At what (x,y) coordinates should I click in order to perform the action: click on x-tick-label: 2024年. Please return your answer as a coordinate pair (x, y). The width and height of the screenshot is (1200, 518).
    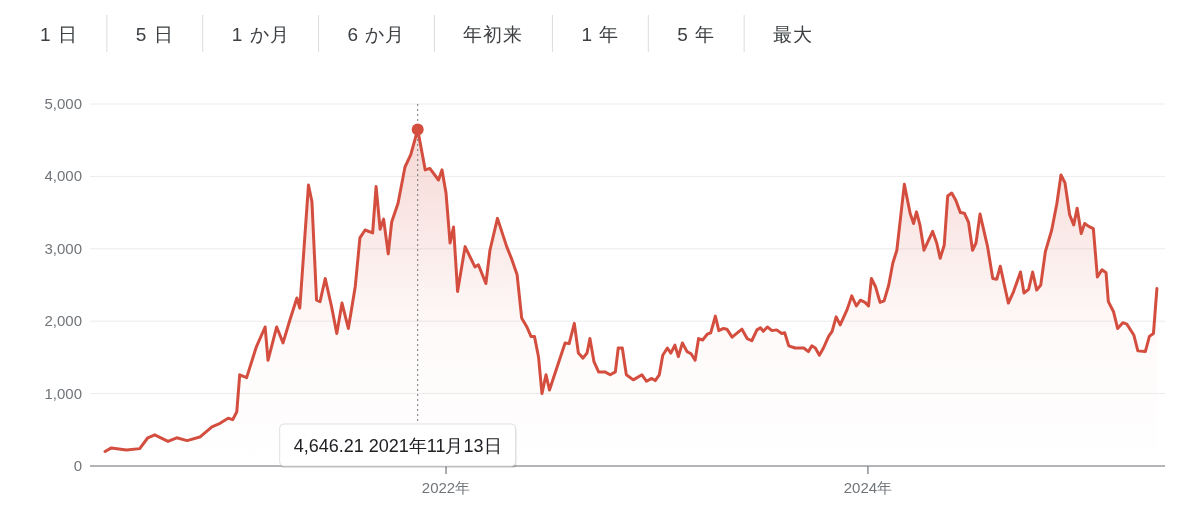
    Looking at the image, I should click on (868, 487).